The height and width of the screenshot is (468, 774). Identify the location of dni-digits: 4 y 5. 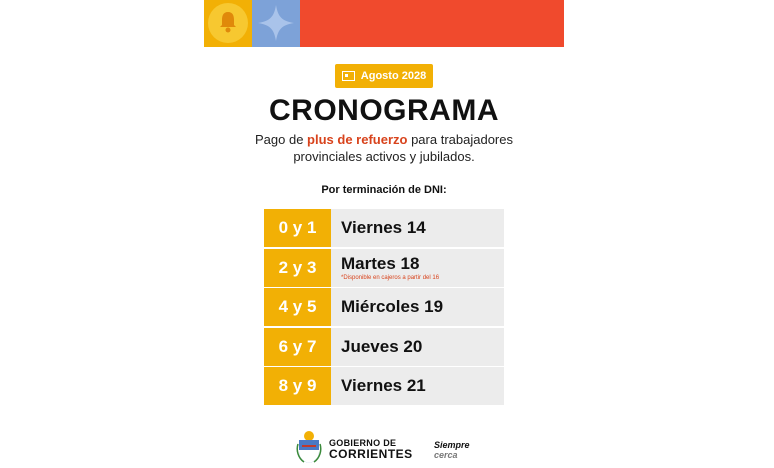
(297, 307).